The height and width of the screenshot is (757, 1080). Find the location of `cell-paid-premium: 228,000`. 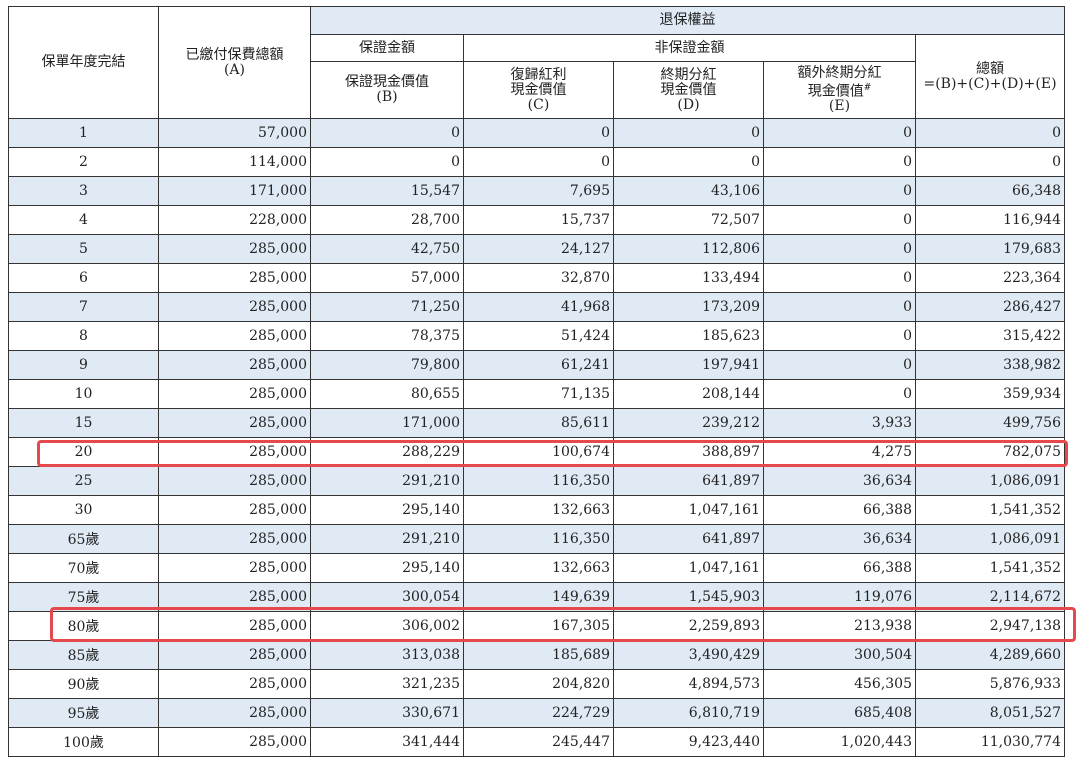

cell-paid-premium: 228,000 is located at coordinates (234, 220).